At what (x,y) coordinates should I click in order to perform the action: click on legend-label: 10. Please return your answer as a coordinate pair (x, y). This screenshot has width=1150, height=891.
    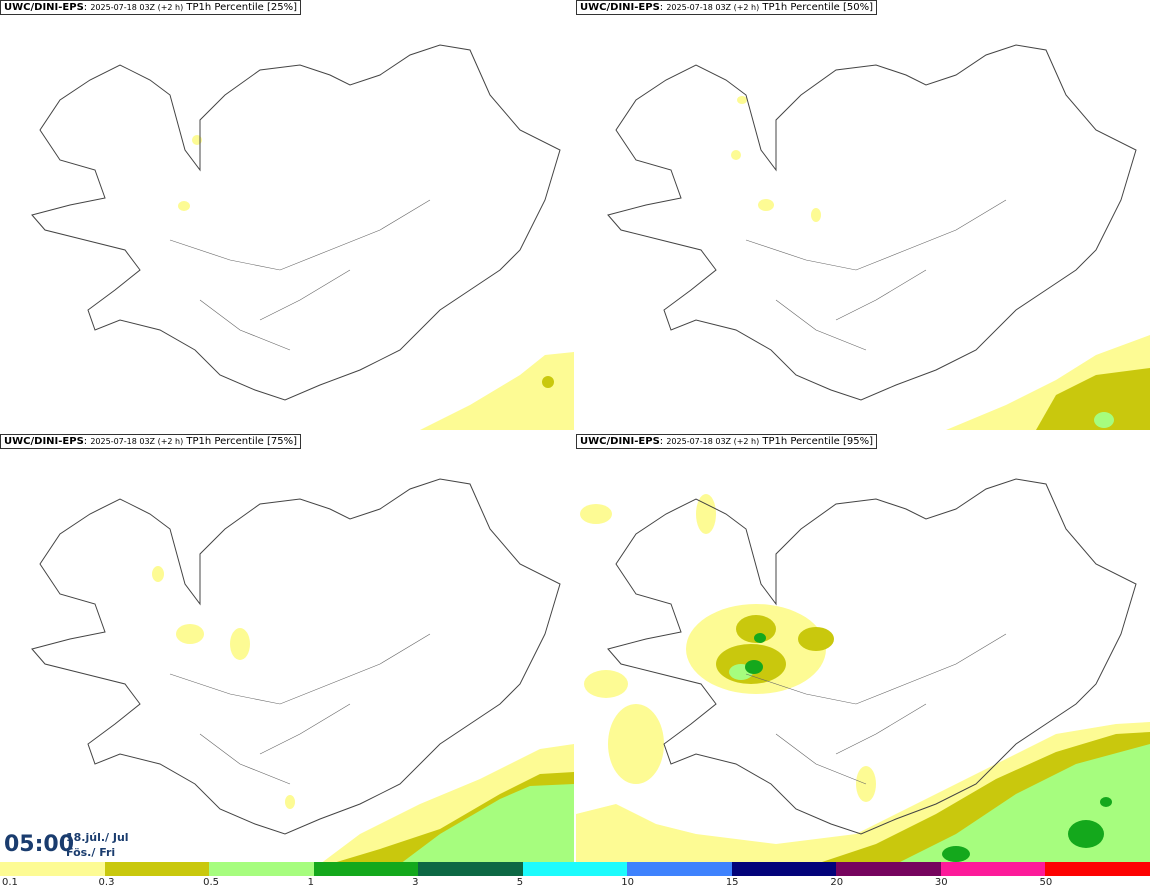
    Looking at the image, I should click on (627, 882).